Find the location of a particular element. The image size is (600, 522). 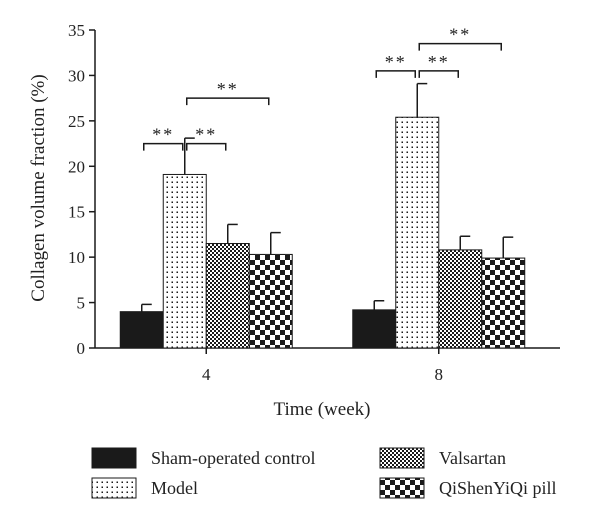

y-tick-label: 15 is located at coordinates (76, 212).